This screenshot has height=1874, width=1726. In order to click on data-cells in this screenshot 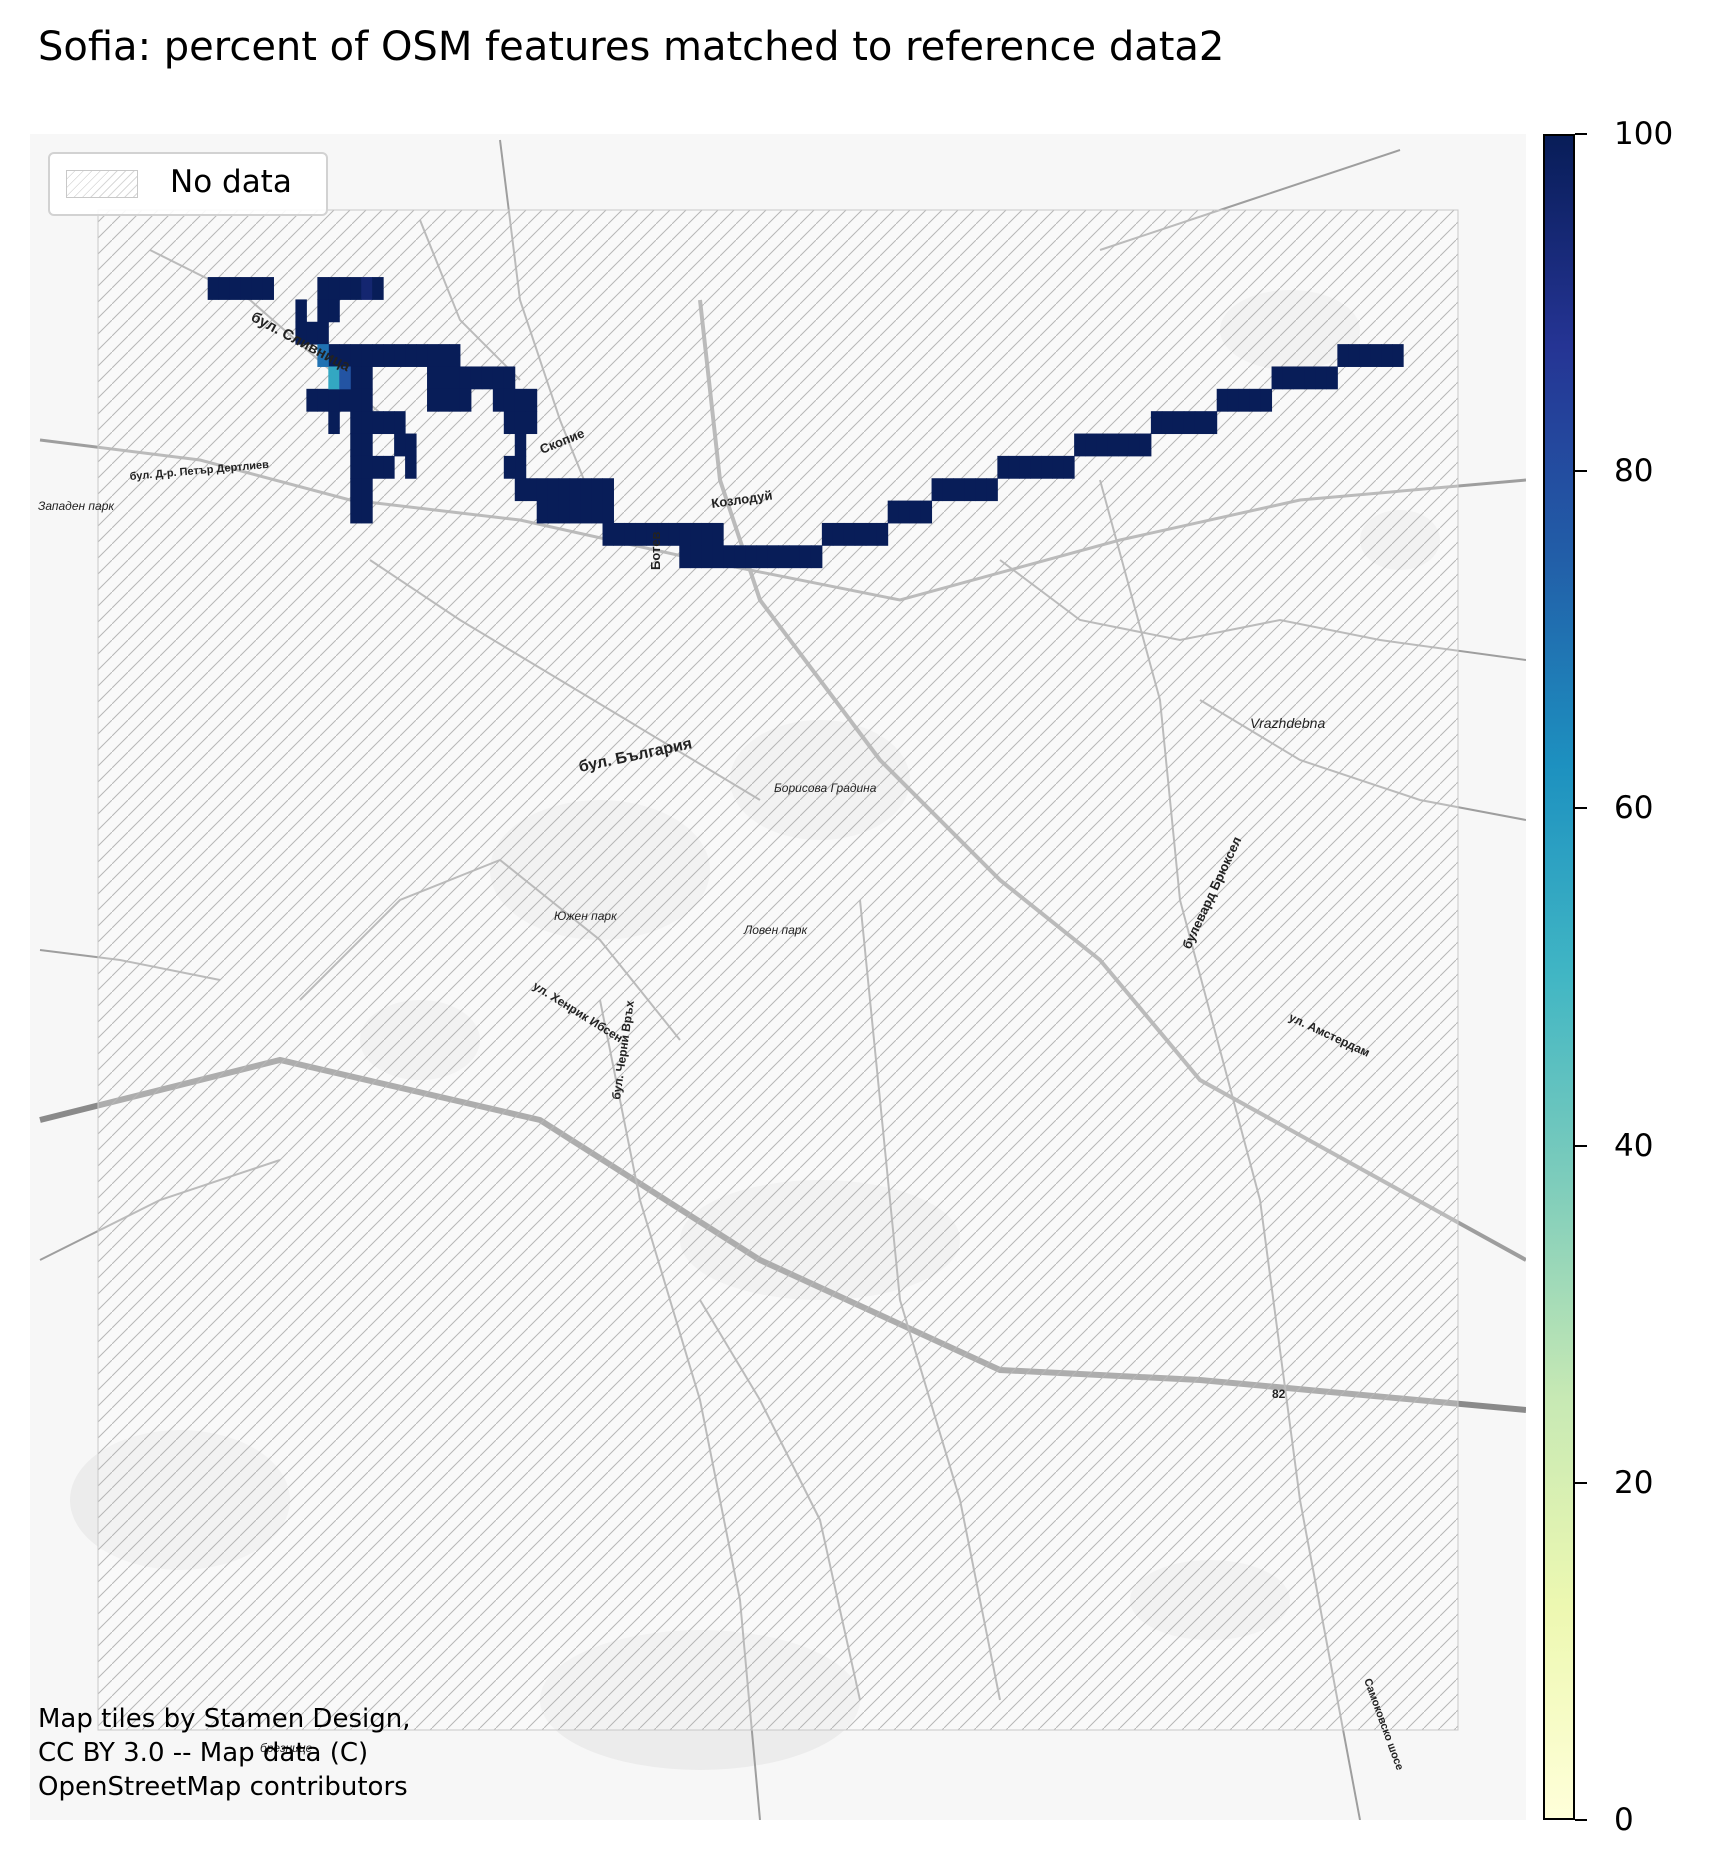, I will do `click(805, 423)`.